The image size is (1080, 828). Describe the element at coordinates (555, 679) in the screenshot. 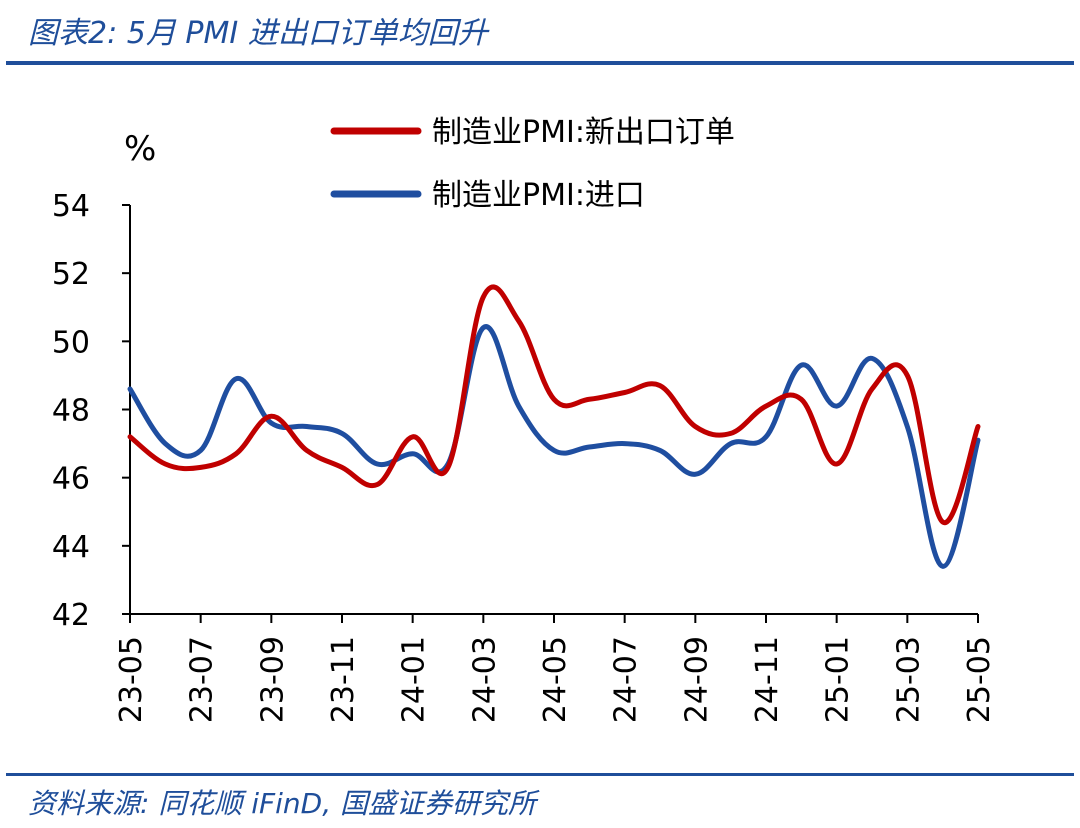

I see `x-tick-label: 24-05` at that location.